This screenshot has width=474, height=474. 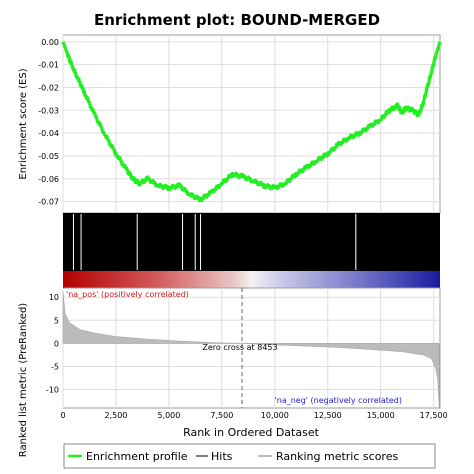 I want to click on x-tick-label: 12,500, so click(x=328, y=415).